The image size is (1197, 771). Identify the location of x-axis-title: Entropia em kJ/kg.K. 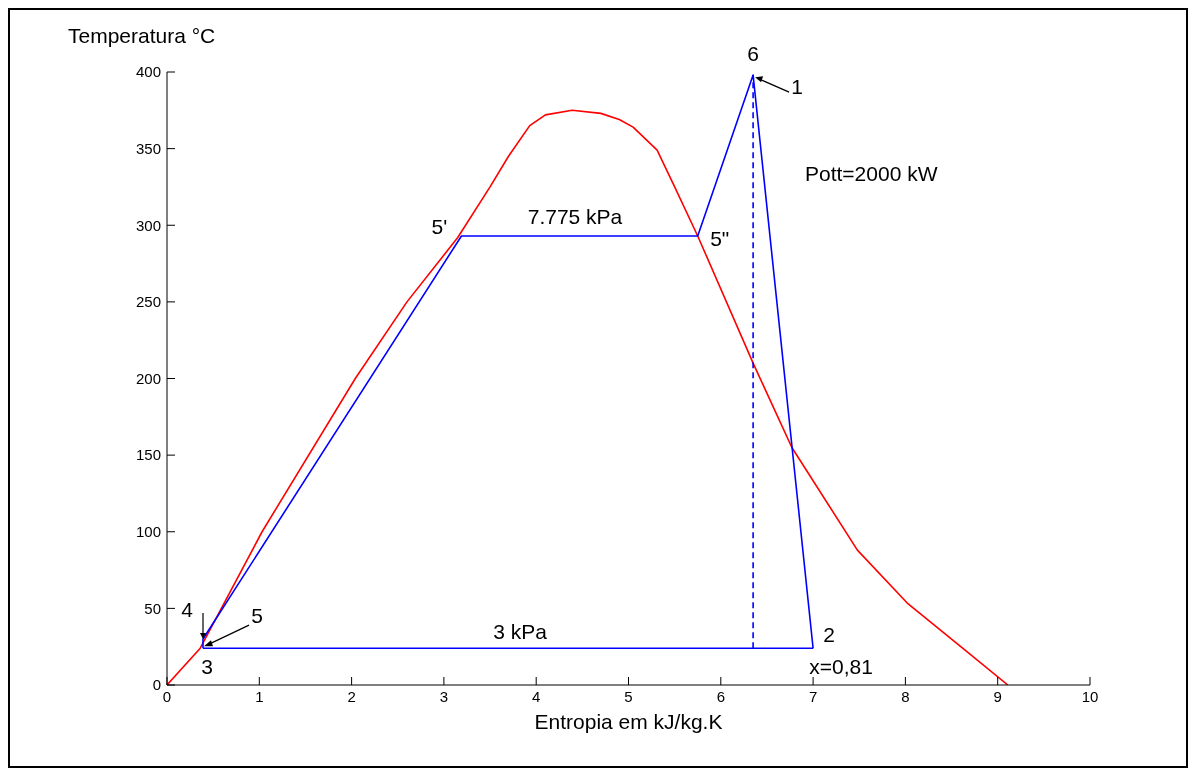
(628, 721).